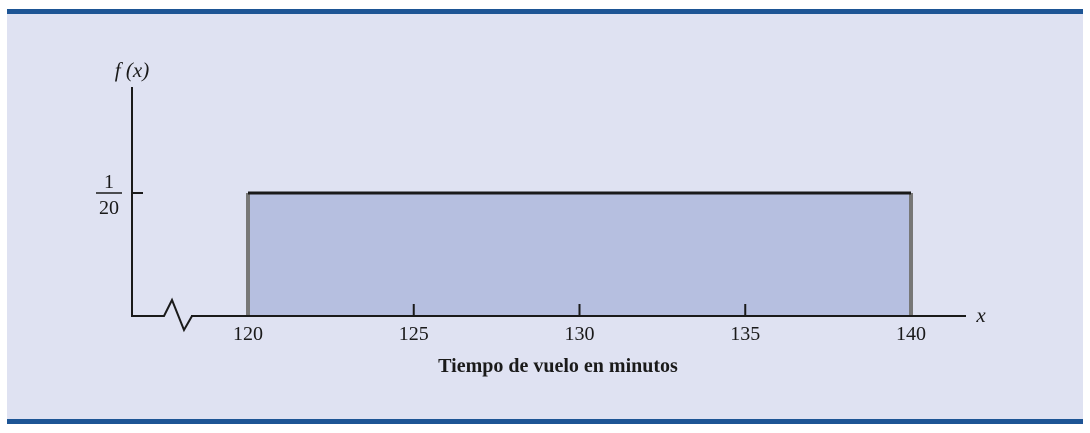  Describe the element at coordinates (414, 334) in the screenshot. I see `x-tick-label: 125` at that location.